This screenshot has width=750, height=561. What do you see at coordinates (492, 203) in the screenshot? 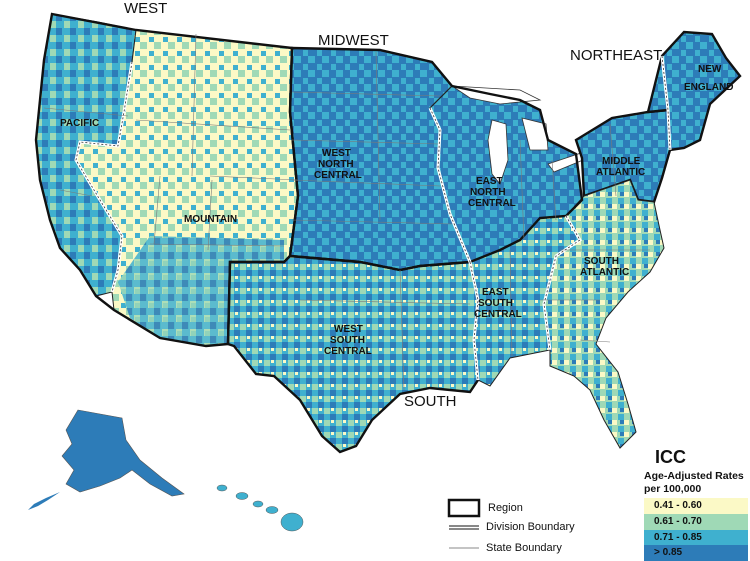
I see `division-label-enc-3: CENTRAL` at bounding box center [492, 203].